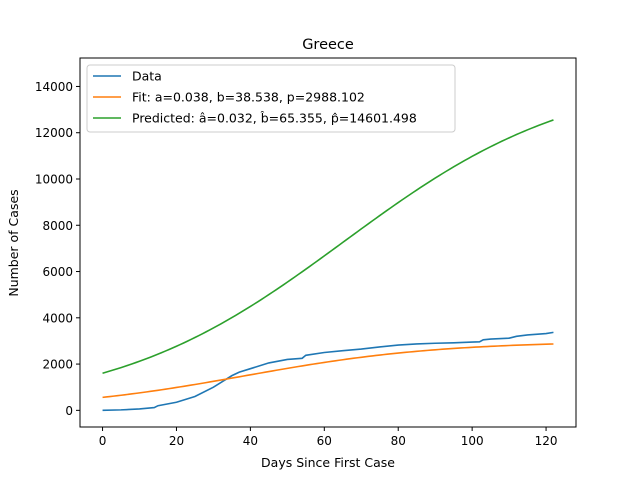  What do you see at coordinates (69, 411) in the screenshot?
I see `y-tick-label: 0` at bounding box center [69, 411].